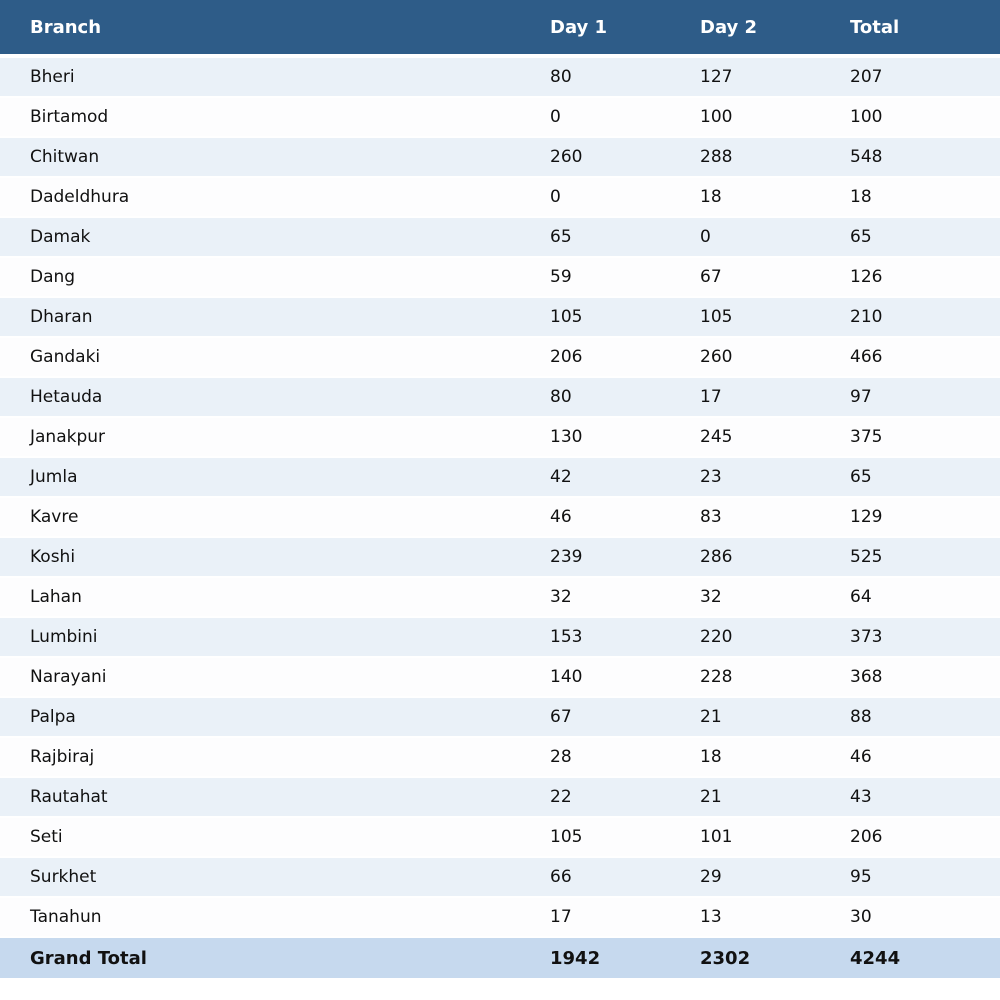 This screenshot has height=1000, width=1000. Describe the element at coordinates (500, 237) in the screenshot. I see `table-row: Damak 65 0 65` at that location.